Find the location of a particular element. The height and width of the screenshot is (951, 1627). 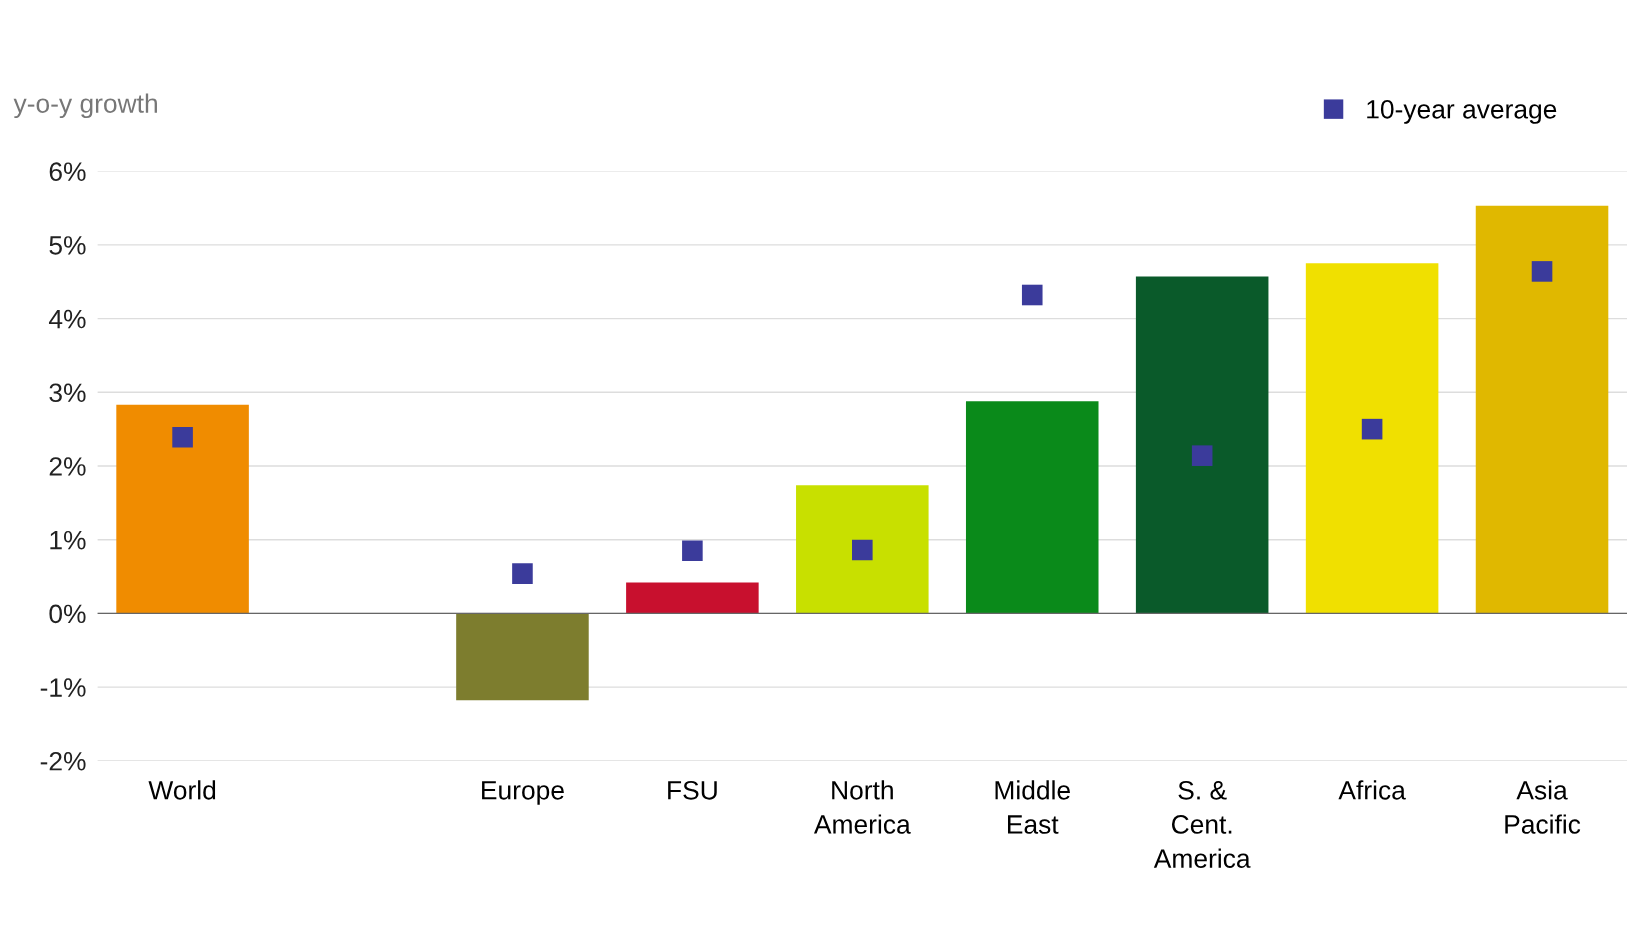

y-tick-label: -1% is located at coordinates (63, 687).